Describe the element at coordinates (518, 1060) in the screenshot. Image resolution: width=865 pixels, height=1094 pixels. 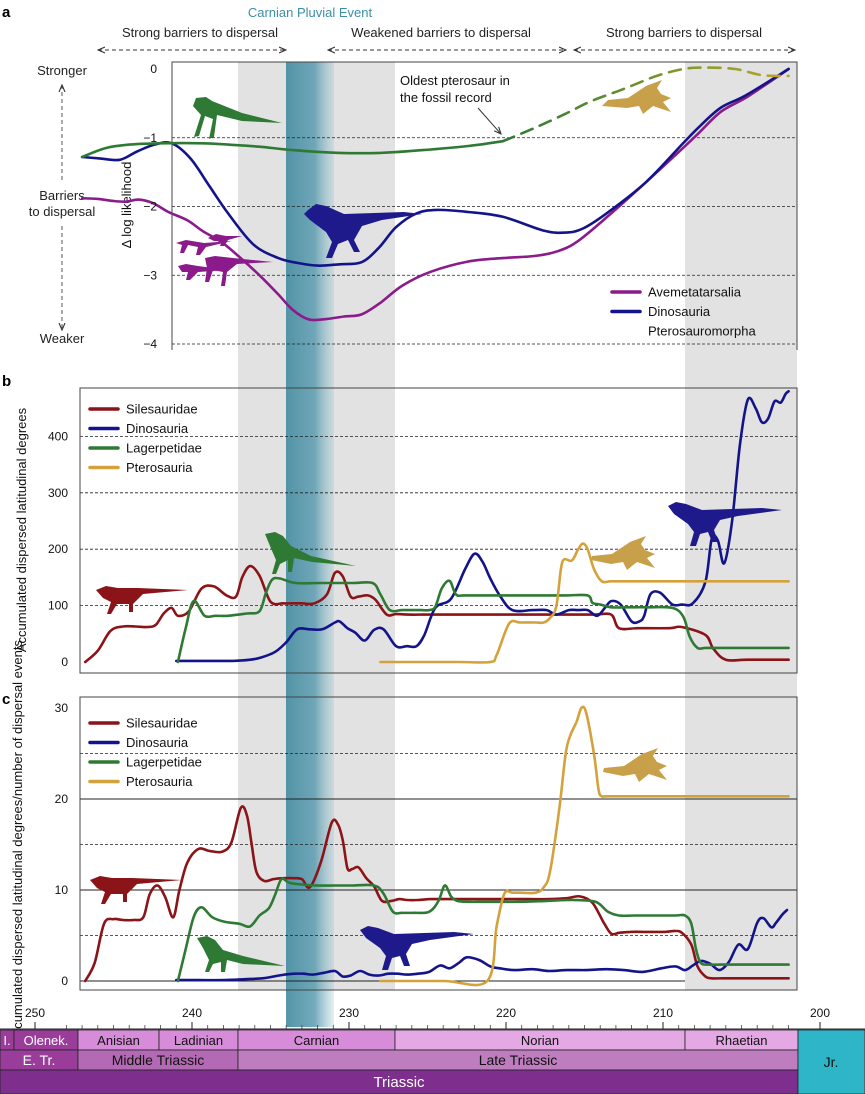
I see `epoch-label-latetriassic: Late Triassic` at that location.